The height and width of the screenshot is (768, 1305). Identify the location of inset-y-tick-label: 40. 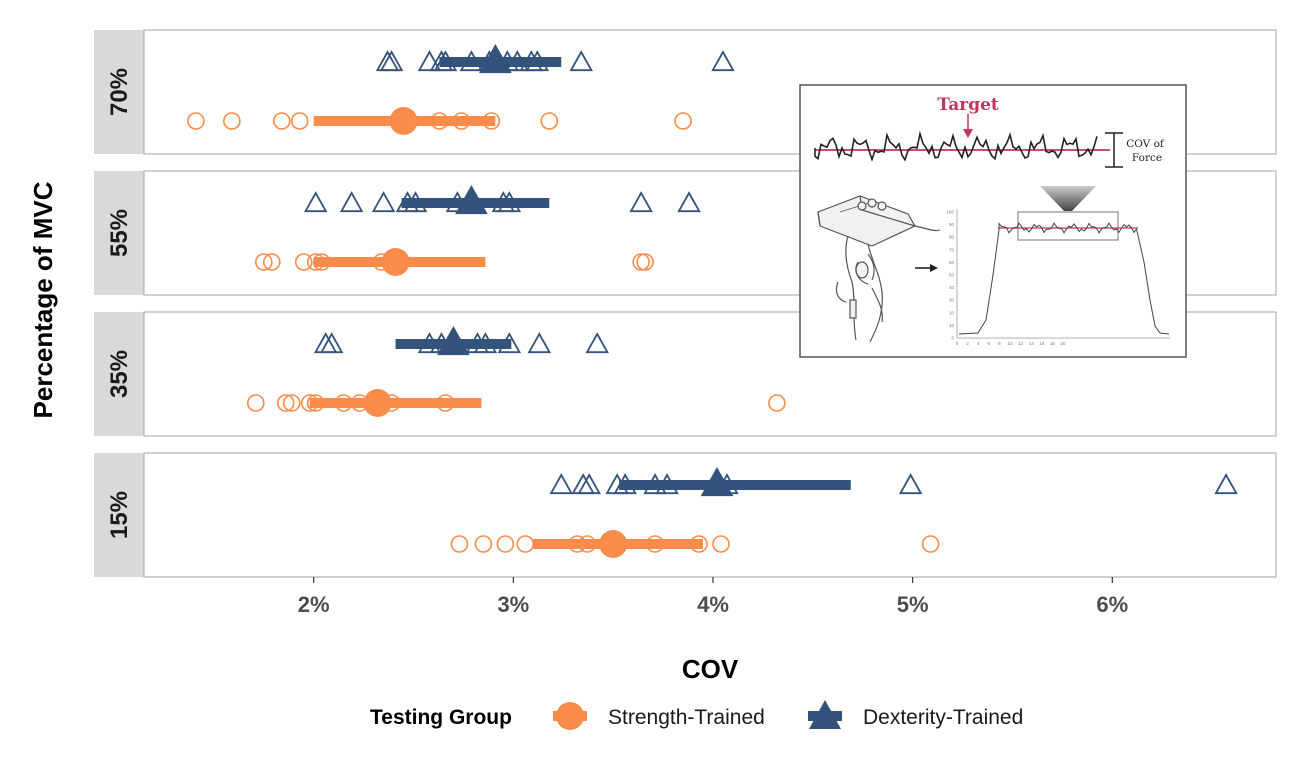
(952, 287).